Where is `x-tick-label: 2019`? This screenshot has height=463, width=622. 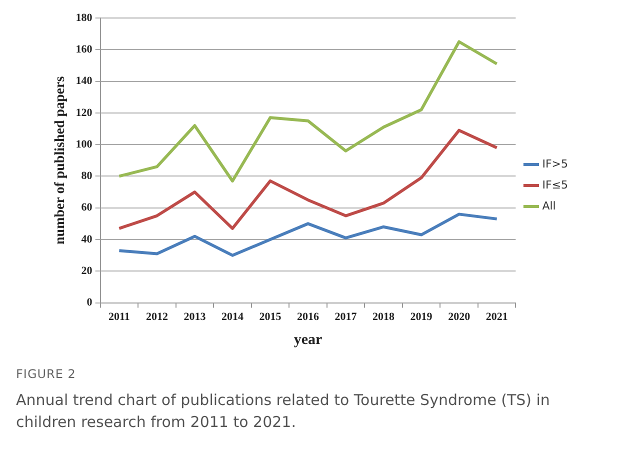 x-tick-label: 2019 is located at coordinates (421, 317).